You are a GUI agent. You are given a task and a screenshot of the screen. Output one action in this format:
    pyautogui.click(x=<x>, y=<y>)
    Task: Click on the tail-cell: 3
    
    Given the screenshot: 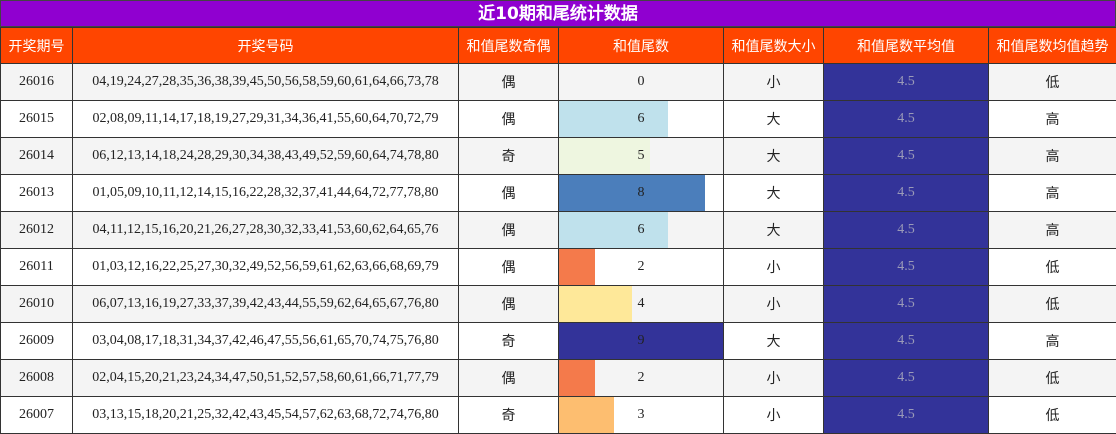 What is the action you would take?
    pyautogui.click(x=641, y=415)
    